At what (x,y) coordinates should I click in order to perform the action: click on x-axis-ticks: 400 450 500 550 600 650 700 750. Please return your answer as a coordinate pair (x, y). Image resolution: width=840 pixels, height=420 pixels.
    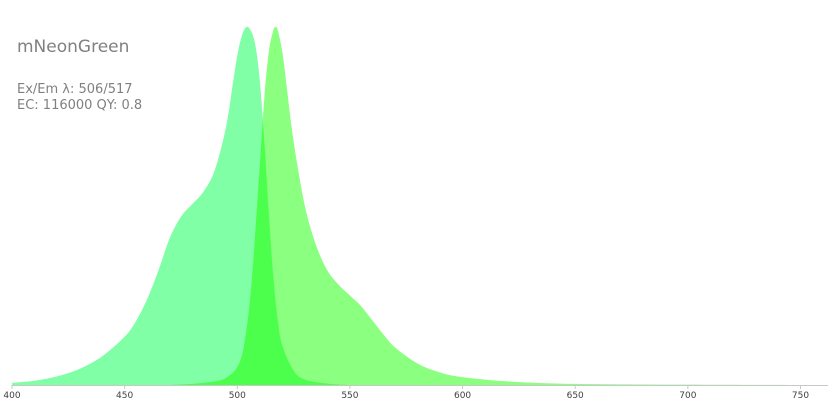
    Looking at the image, I should click on (406, 393).